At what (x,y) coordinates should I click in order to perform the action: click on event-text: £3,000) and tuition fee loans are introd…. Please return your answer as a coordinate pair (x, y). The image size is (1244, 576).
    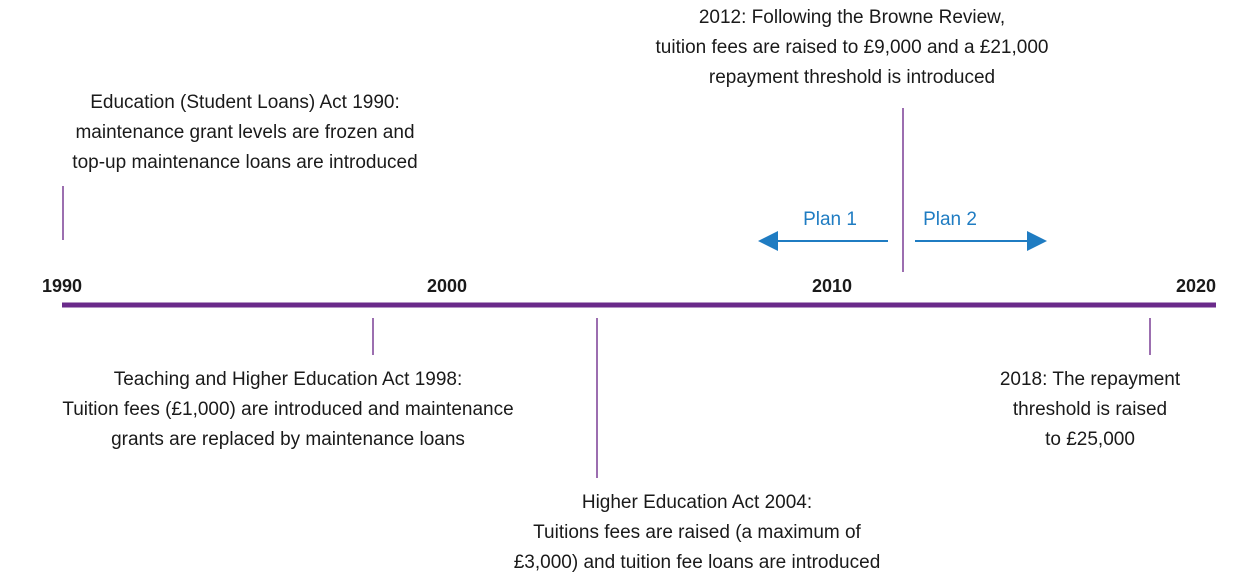
    Looking at the image, I should click on (697, 562).